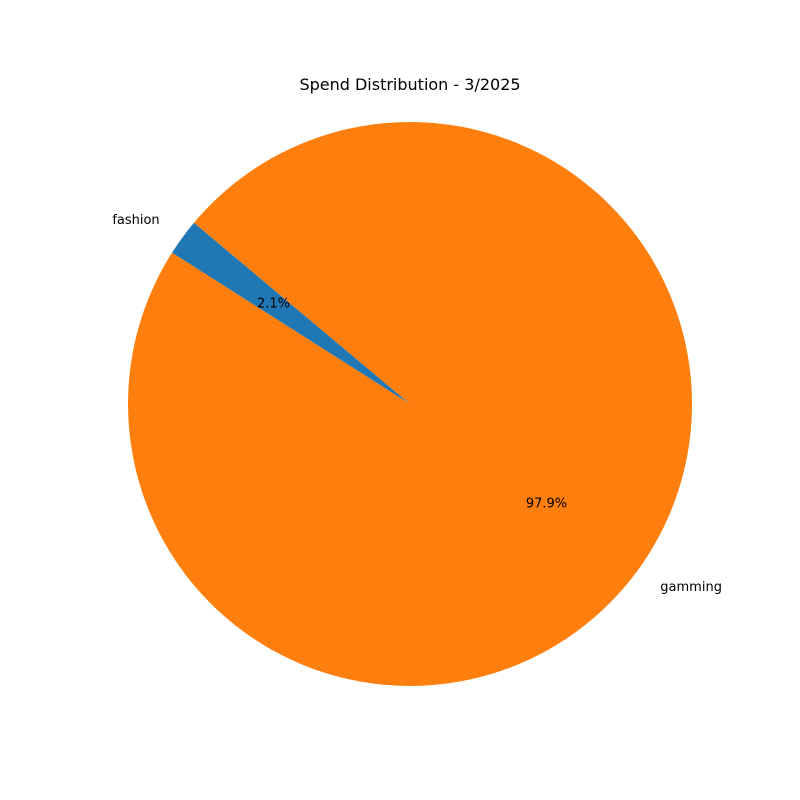 Image resolution: width=800 pixels, height=800 pixels. Describe the element at coordinates (409, 84) in the screenshot. I see `chart-title: Spend Distribution - 3/2025` at that location.